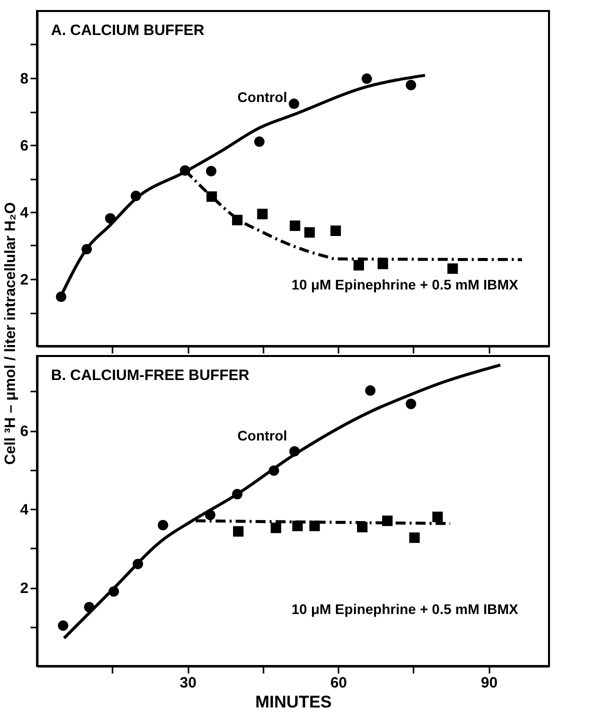  What do you see at coordinates (24, 79) in the screenshot?
I see `y-tick-label: 8` at bounding box center [24, 79].